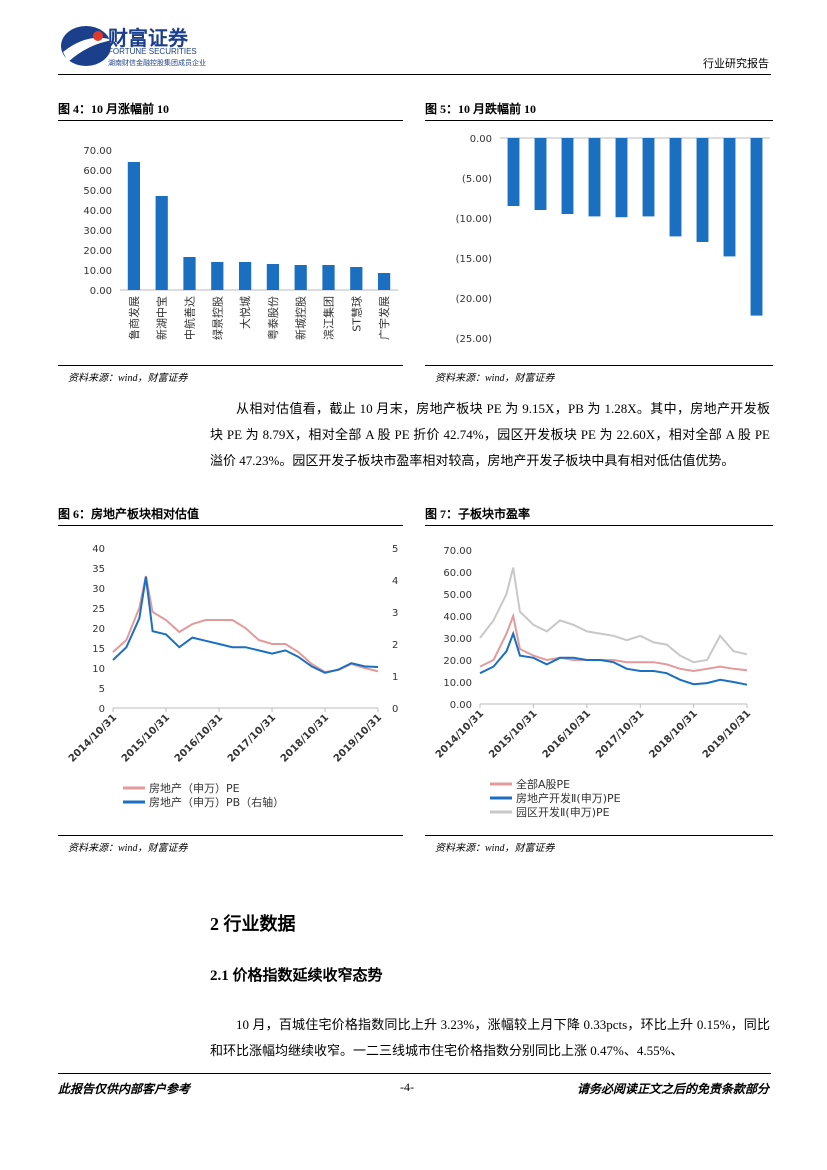  I want to click on chart: 0.00 (5.00) (10.00) (15.00) (20.00) (25.00), so click(613, 239).